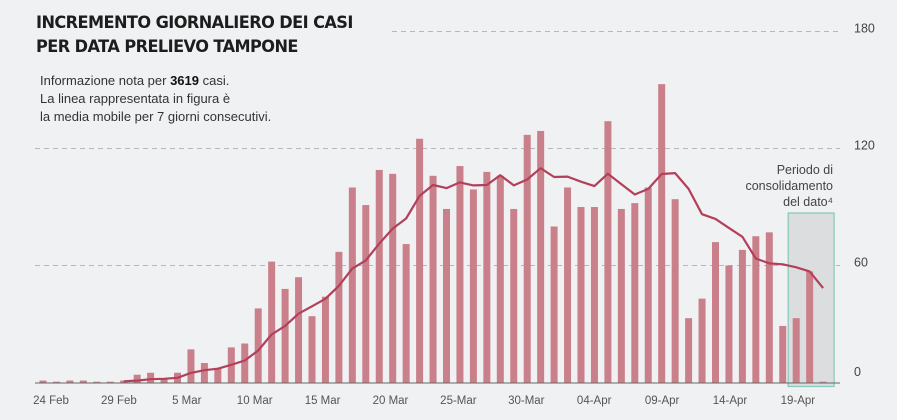 The image size is (897, 420). I want to click on bar-28-feb, so click(97, 382).